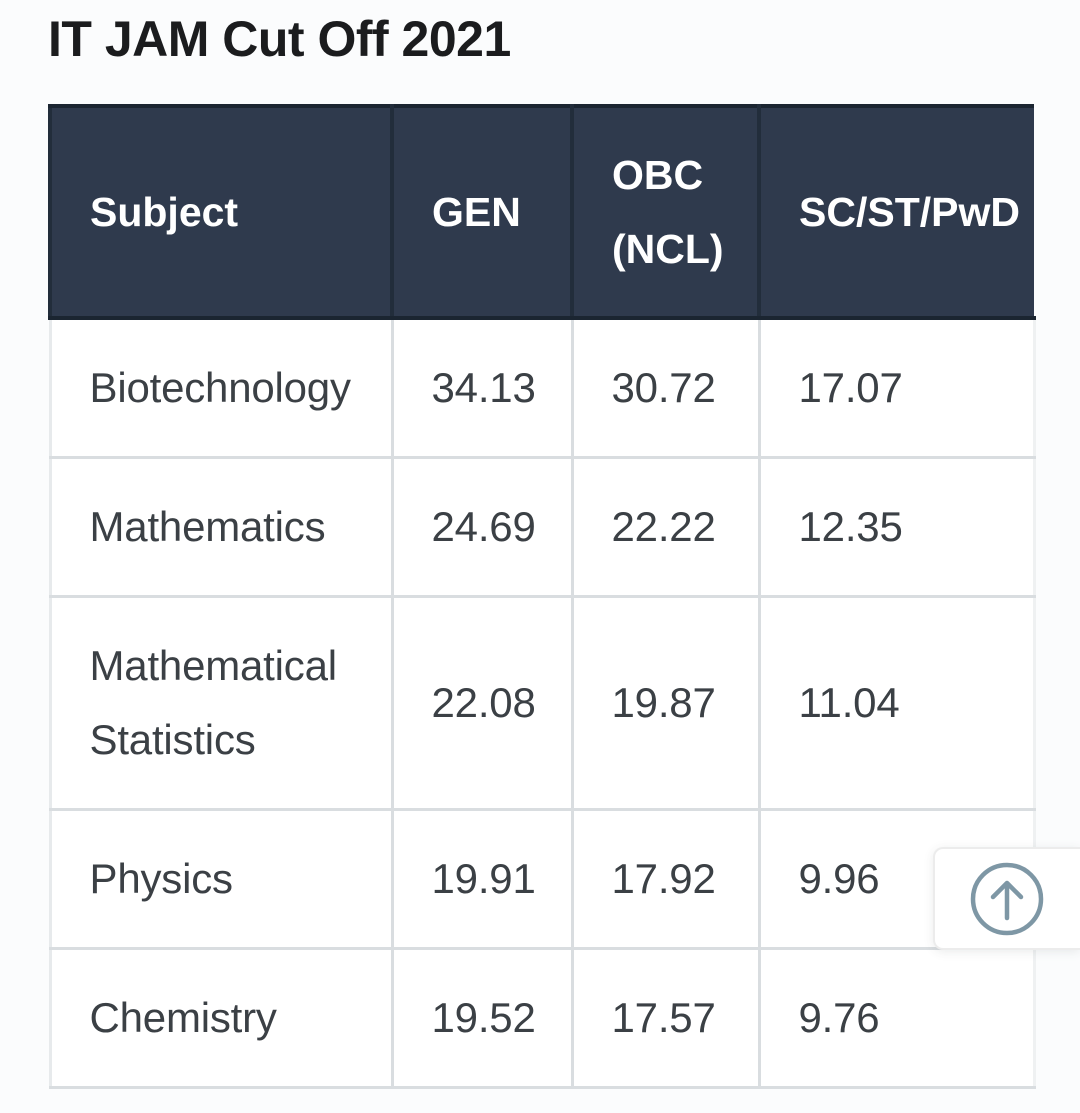 Image resolution: width=1080 pixels, height=1113 pixels. Describe the element at coordinates (665, 1018) in the screenshot. I see `score-cell: 17.57` at that location.